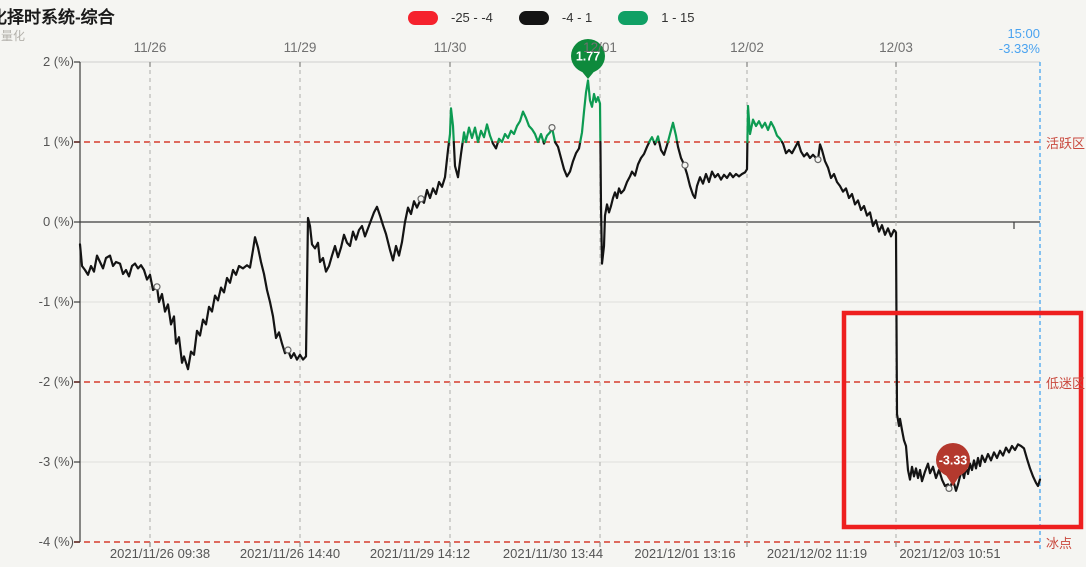 The width and height of the screenshot is (1086, 567). I want to click on top-date-label: 12/01, so click(600, 47).